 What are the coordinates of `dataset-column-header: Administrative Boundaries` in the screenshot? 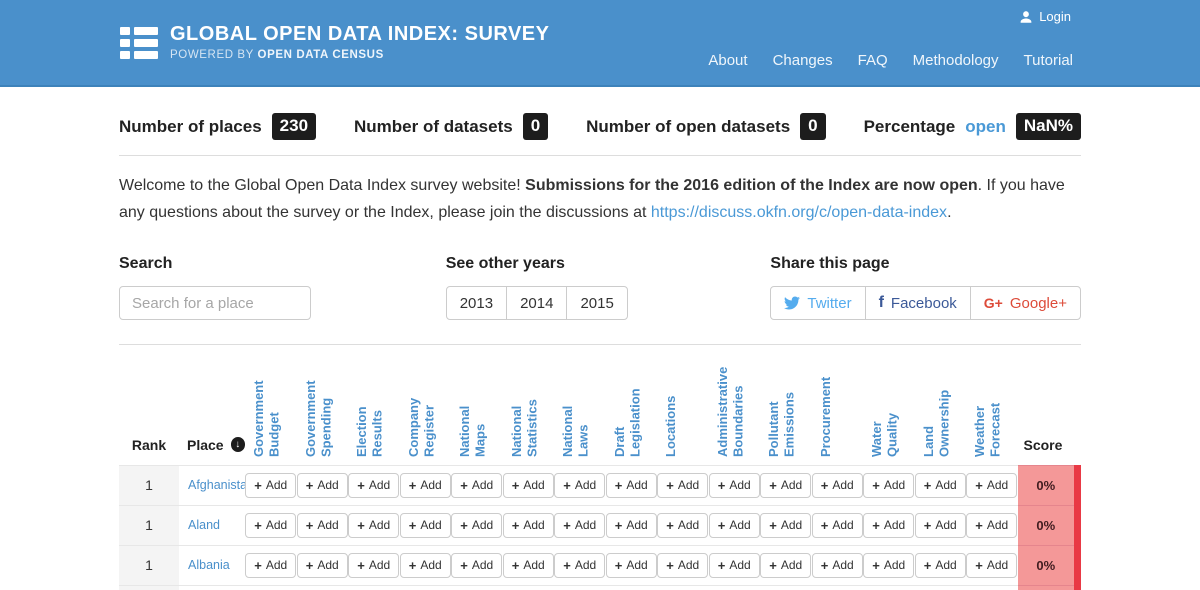 It's located at (735, 405).